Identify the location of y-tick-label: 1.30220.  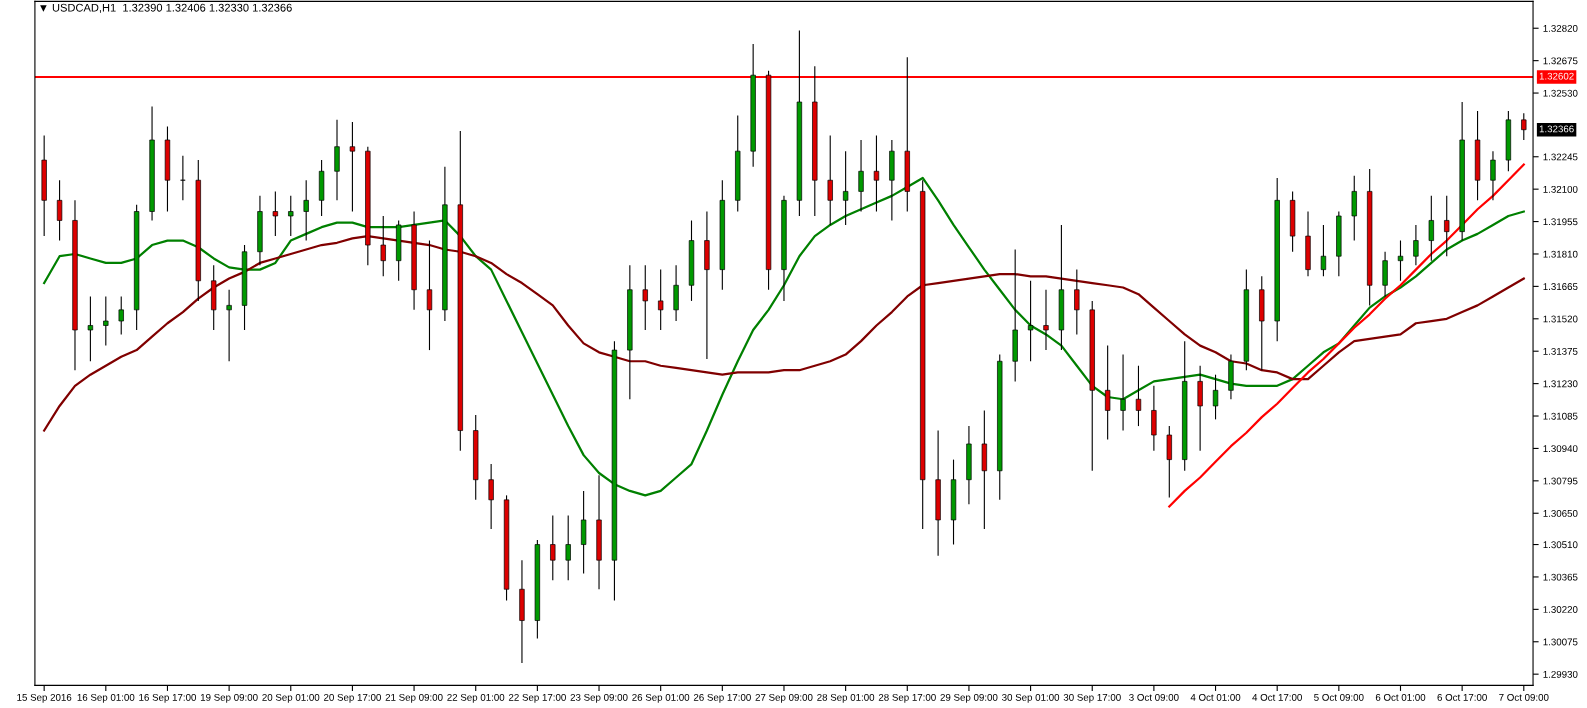
(1560, 609).